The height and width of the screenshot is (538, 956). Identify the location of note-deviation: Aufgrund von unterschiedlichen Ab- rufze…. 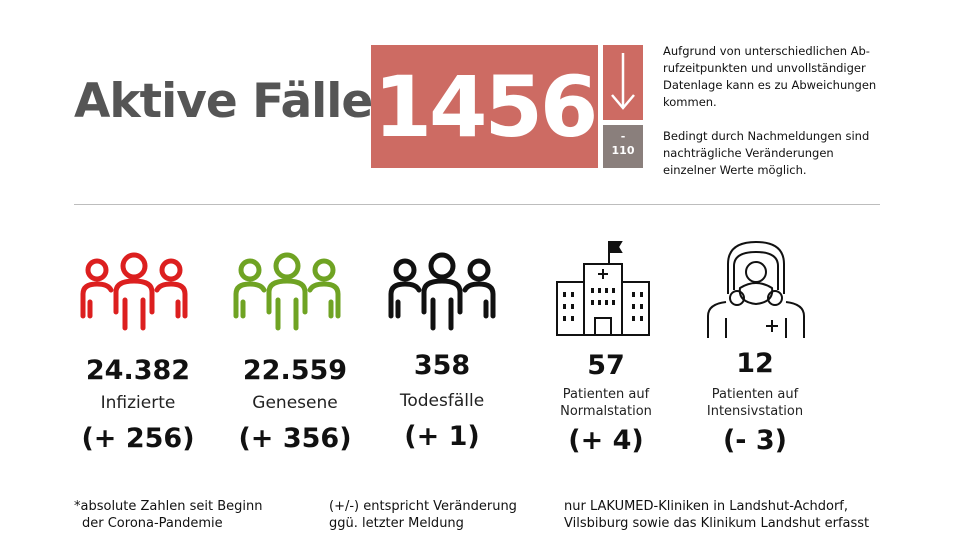
(783, 77).